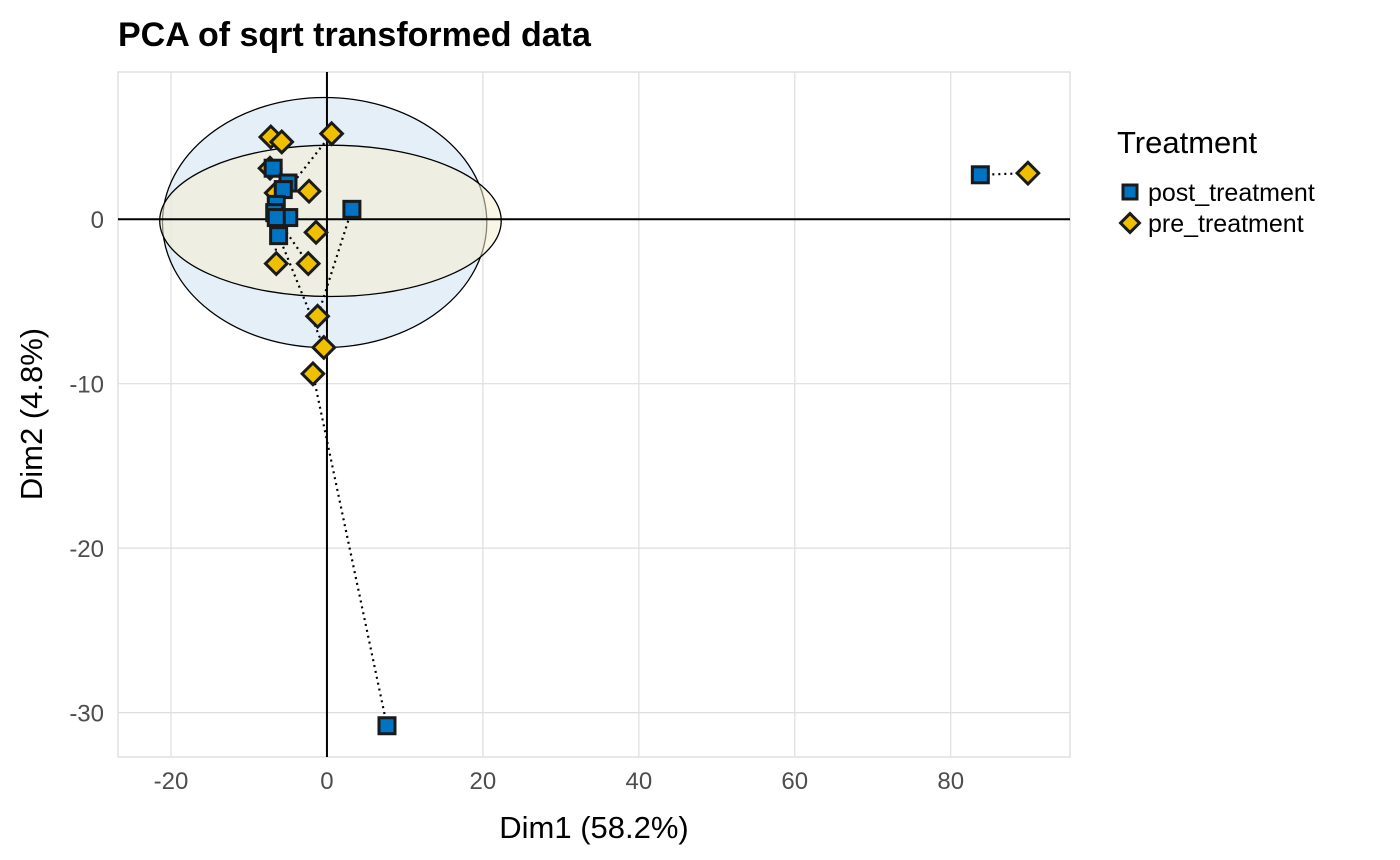 The width and height of the screenshot is (1400, 860). What do you see at coordinates (483, 781) in the screenshot?
I see `x-tick-label: 20` at bounding box center [483, 781].